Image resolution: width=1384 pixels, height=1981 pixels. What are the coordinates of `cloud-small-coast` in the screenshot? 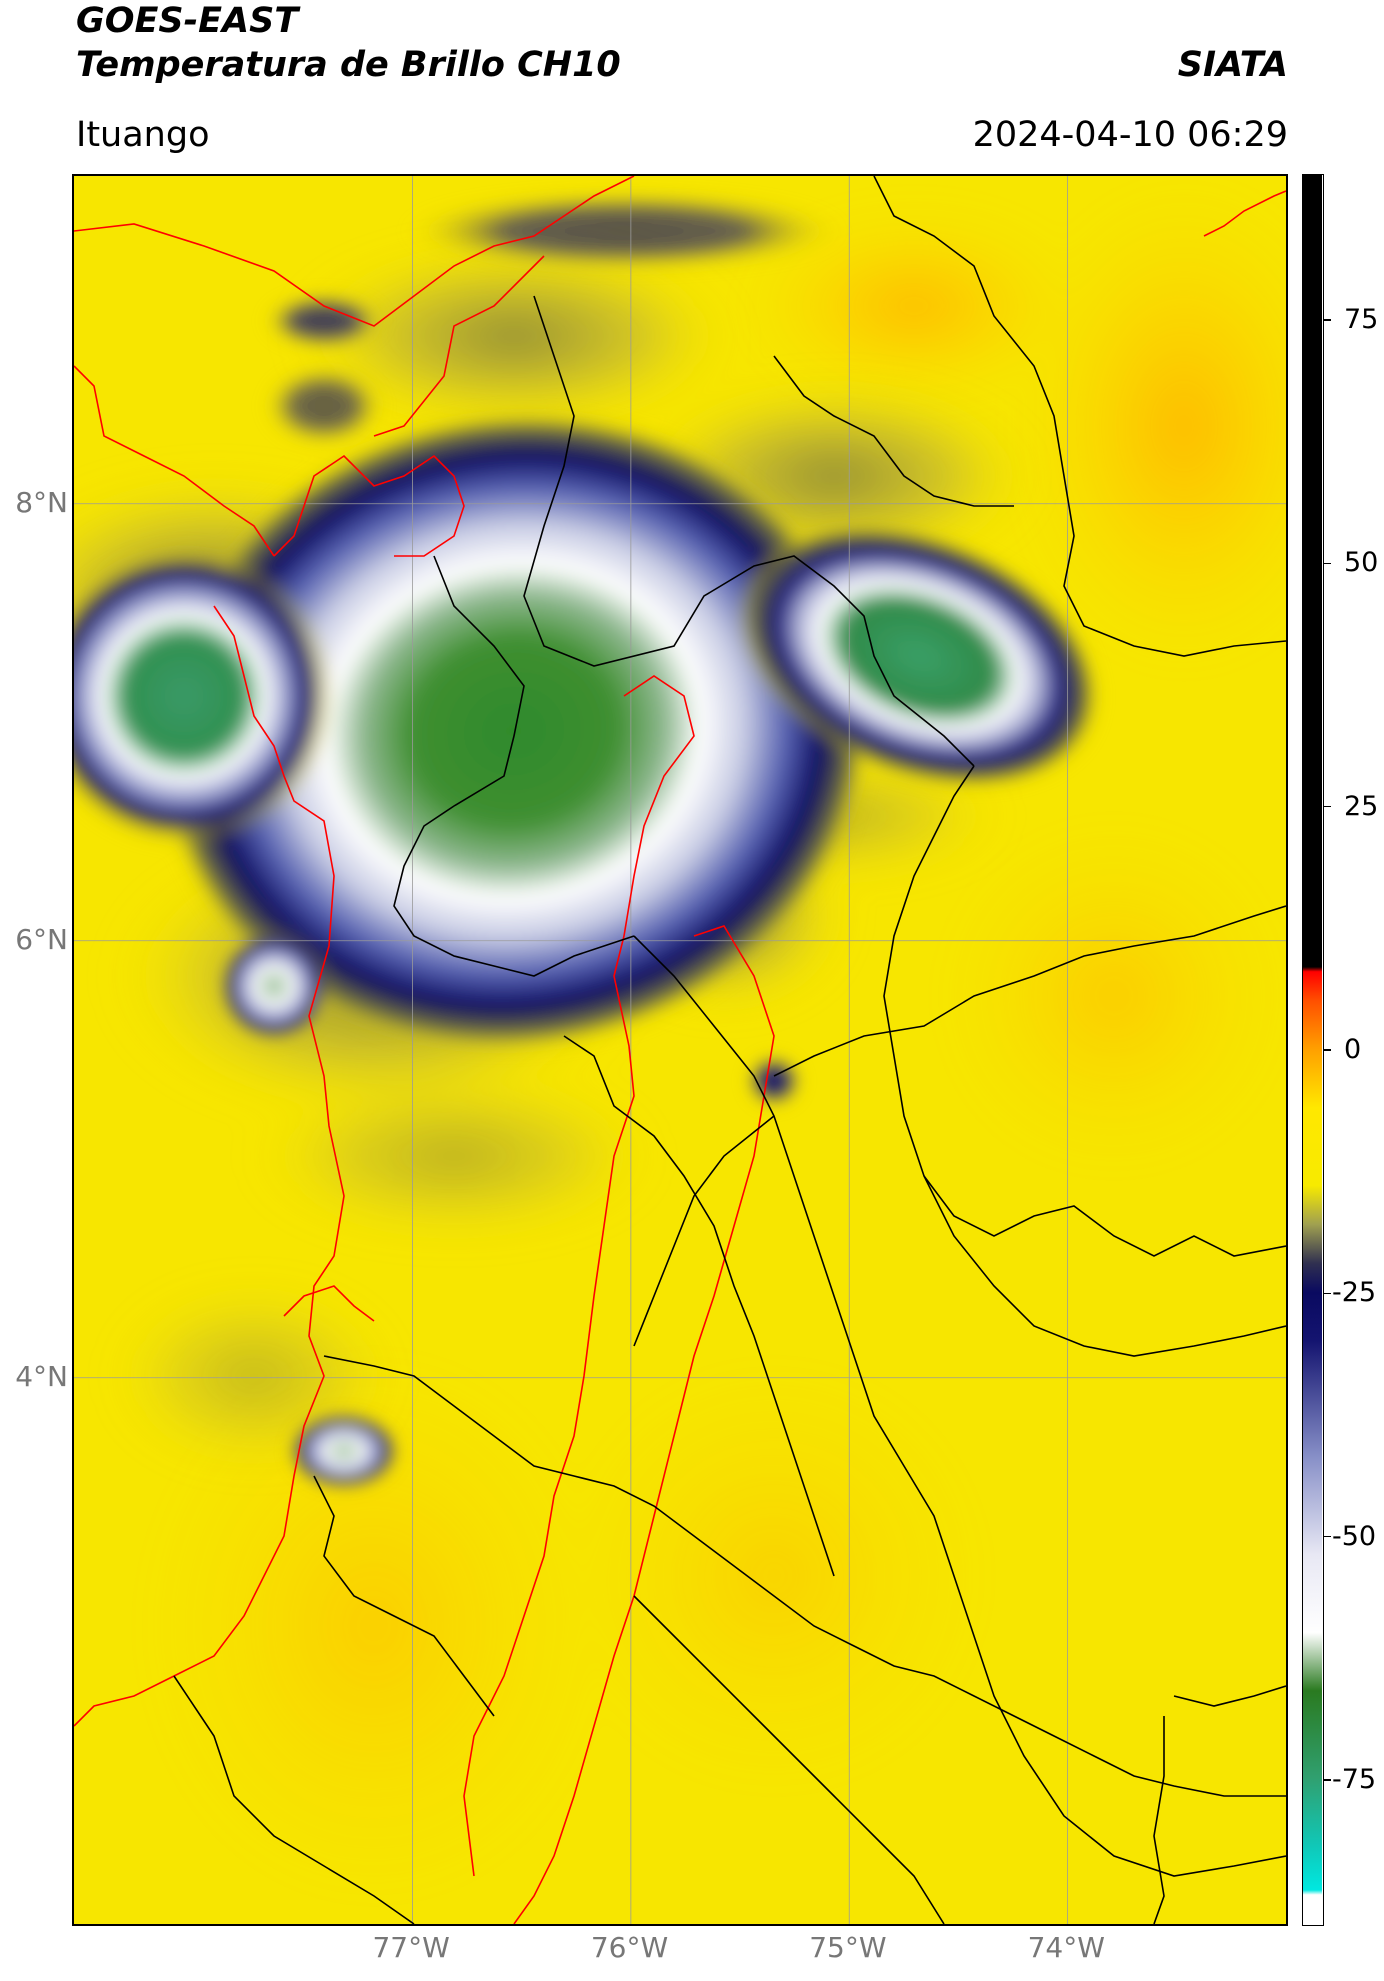 It's located at (344, 1451).